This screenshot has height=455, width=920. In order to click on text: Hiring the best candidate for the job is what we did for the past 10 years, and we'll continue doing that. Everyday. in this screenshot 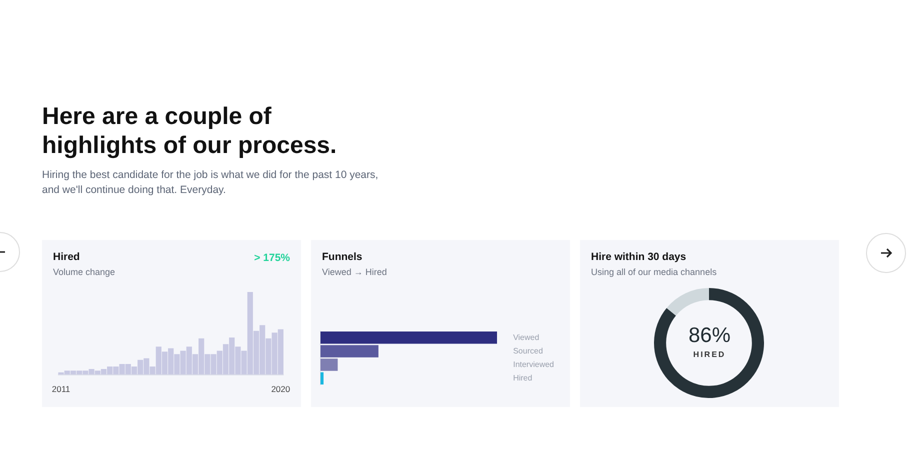, I will do `click(211, 183)`.